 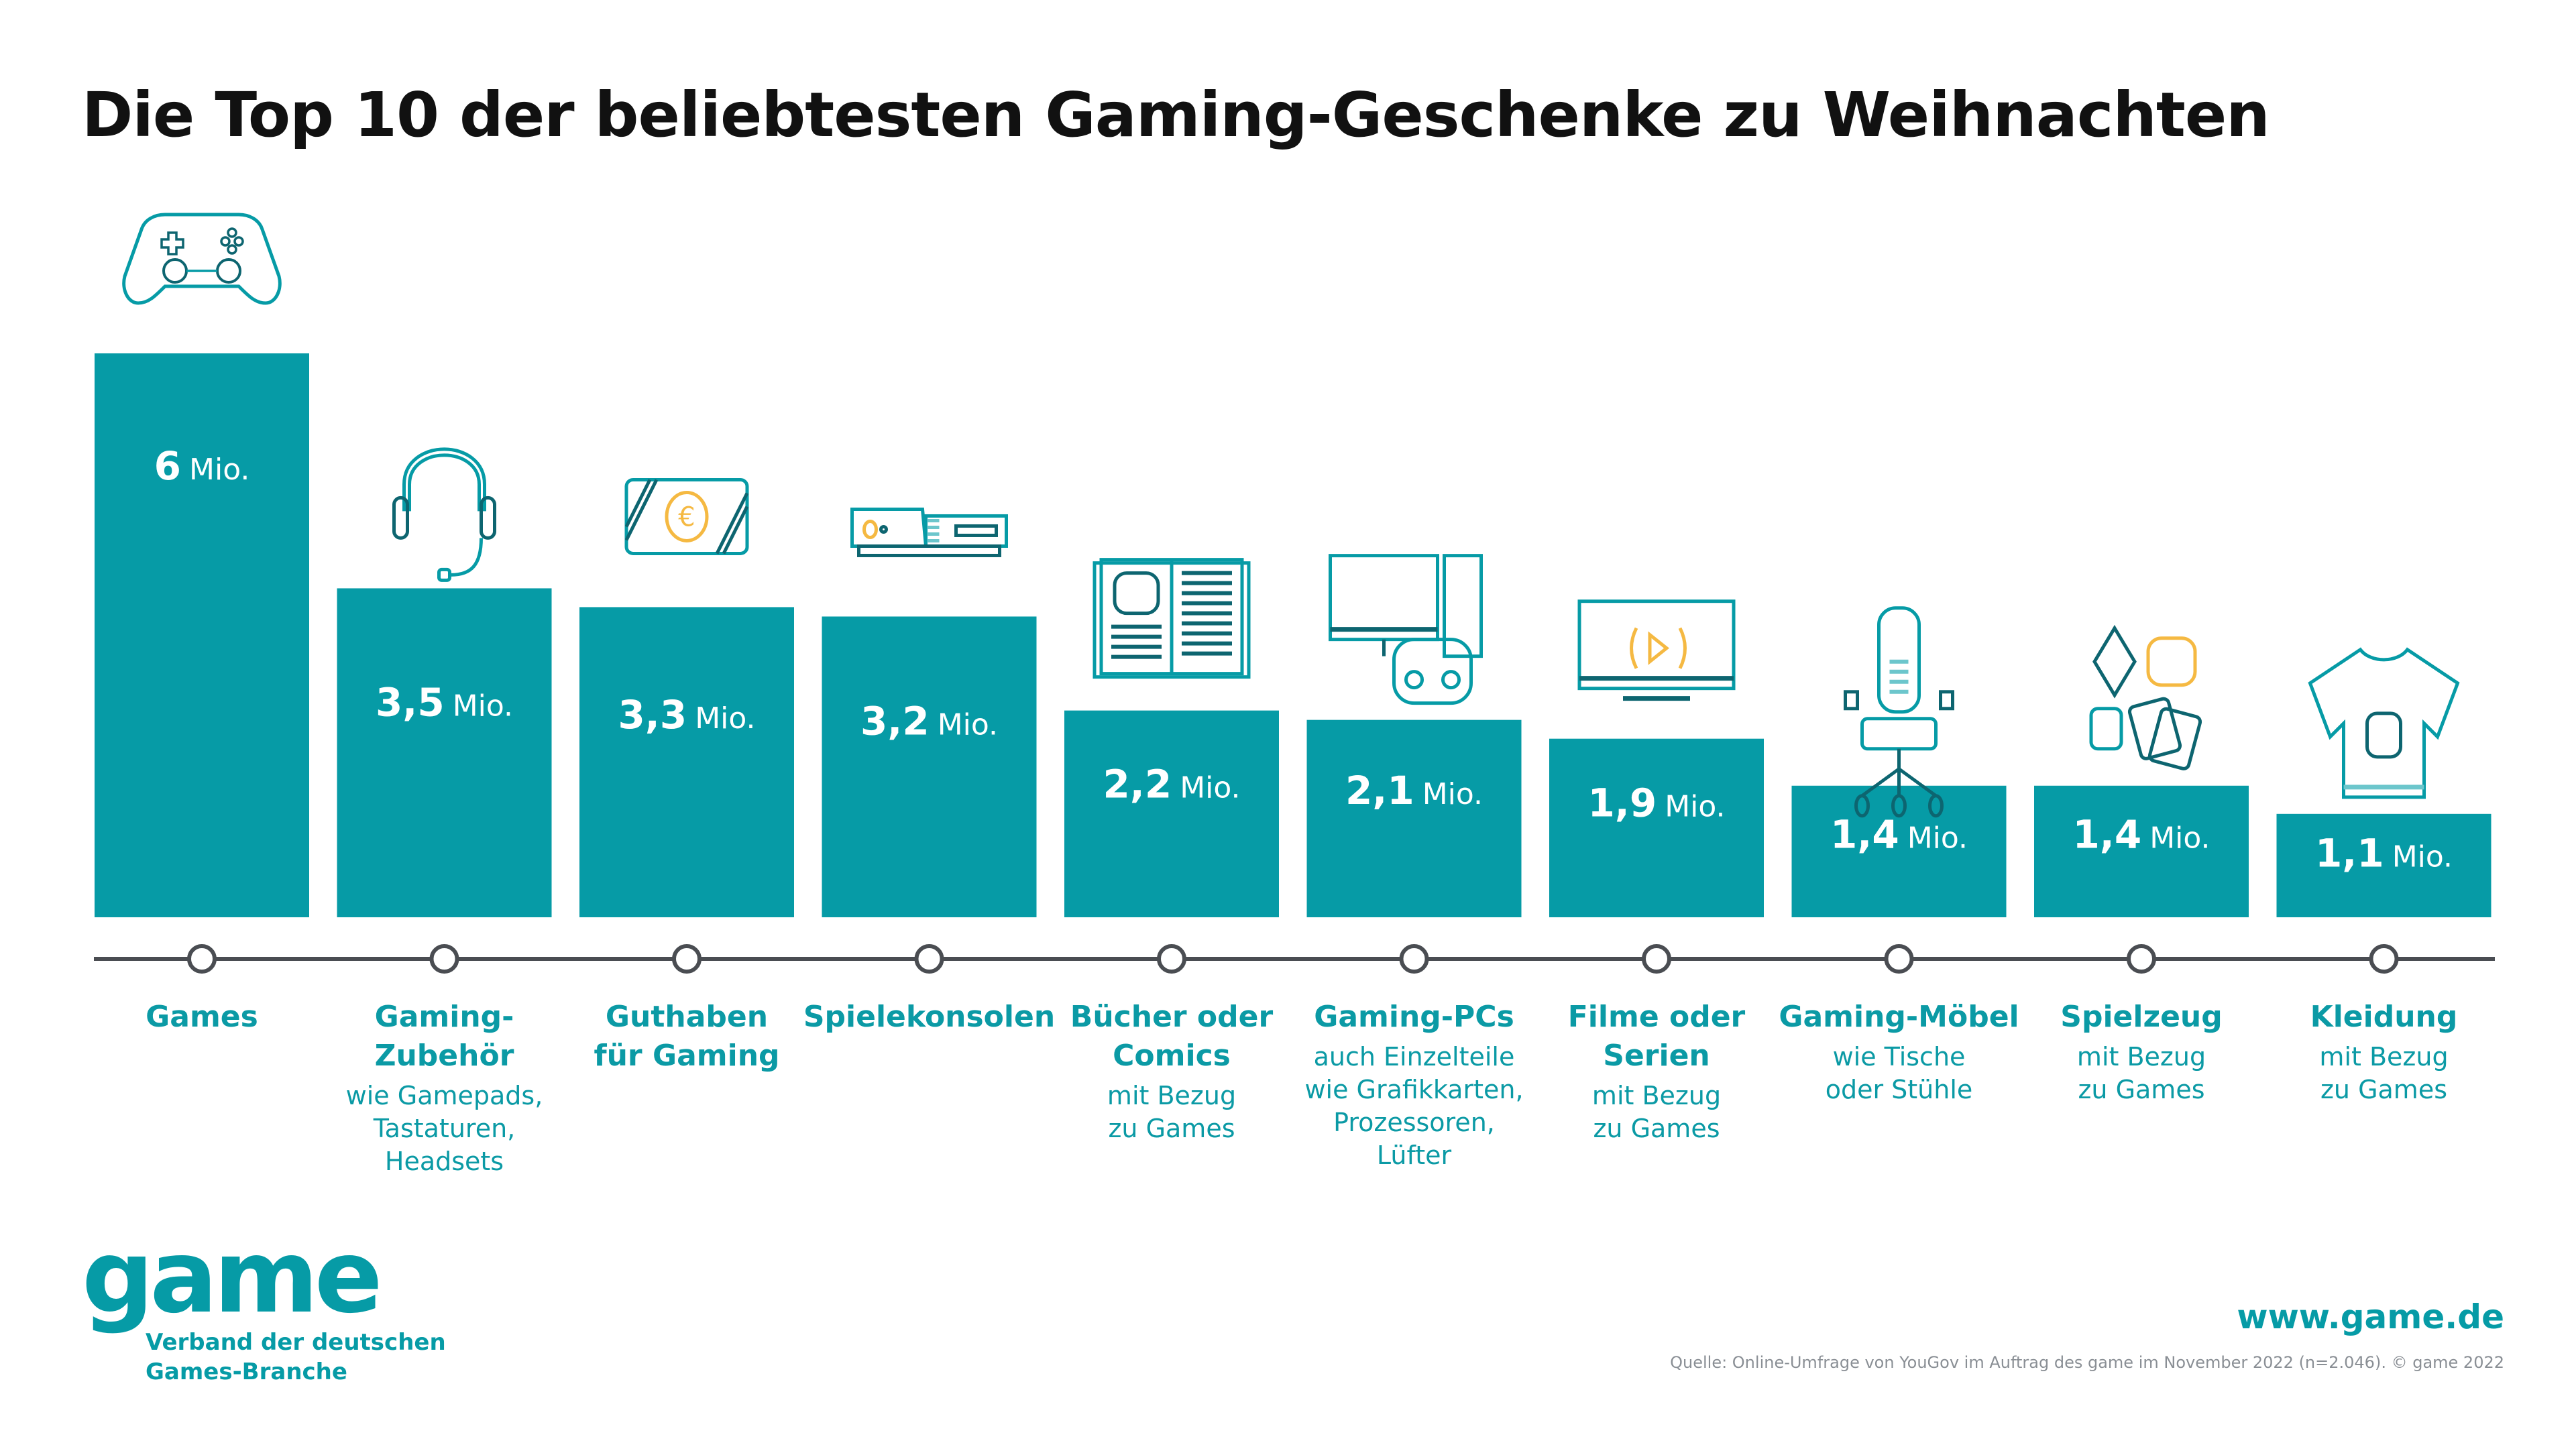 I want to click on value-label-2: 3,5 Mio., so click(x=444, y=702).